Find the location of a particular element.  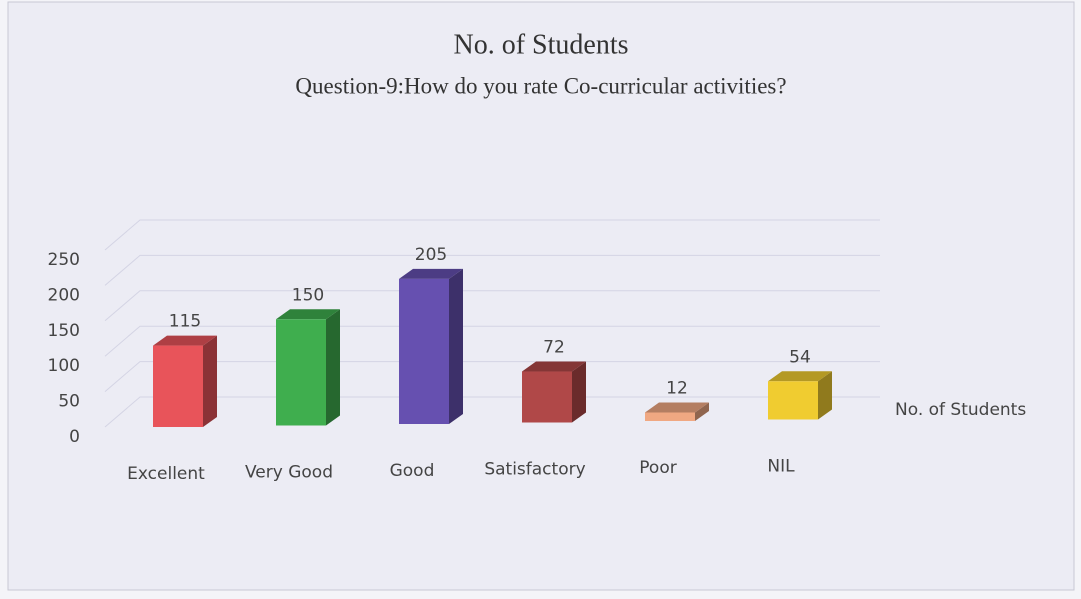

x-tick-label: Very Good is located at coordinates (289, 473).